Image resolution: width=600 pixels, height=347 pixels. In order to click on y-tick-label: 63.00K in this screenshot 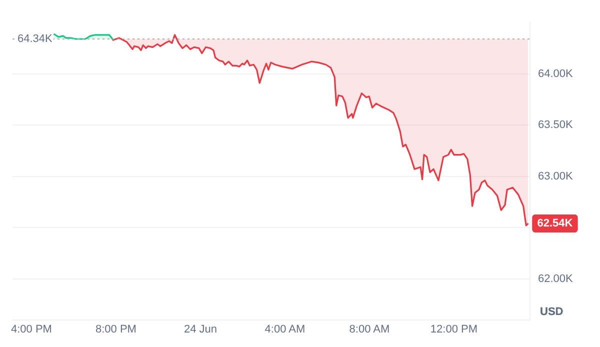, I will do `click(556, 176)`.